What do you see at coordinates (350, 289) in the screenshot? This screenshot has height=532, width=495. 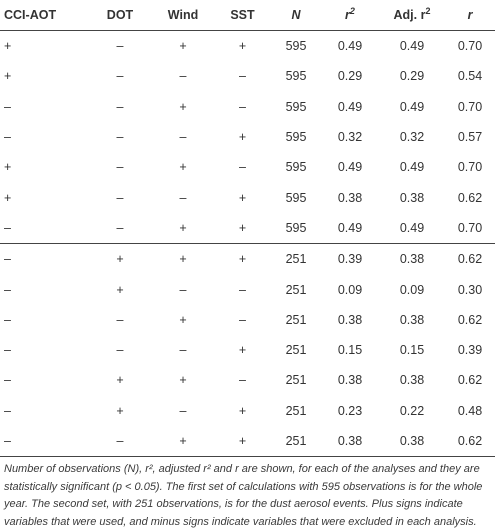 I see `cell-r-squared: 0.09` at bounding box center [350, 289].